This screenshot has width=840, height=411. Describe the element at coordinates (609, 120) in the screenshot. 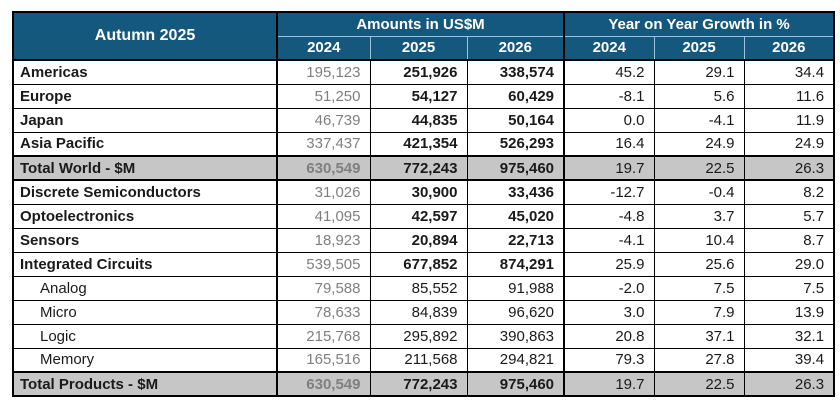

I see `growth-2024: 0.0` at that location.